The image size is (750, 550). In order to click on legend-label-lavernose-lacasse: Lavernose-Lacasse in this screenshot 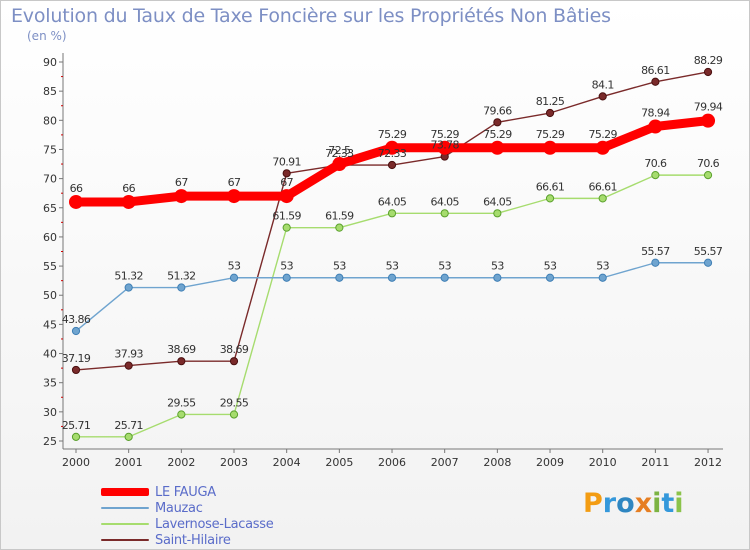, I will do `click(214, 524)`.